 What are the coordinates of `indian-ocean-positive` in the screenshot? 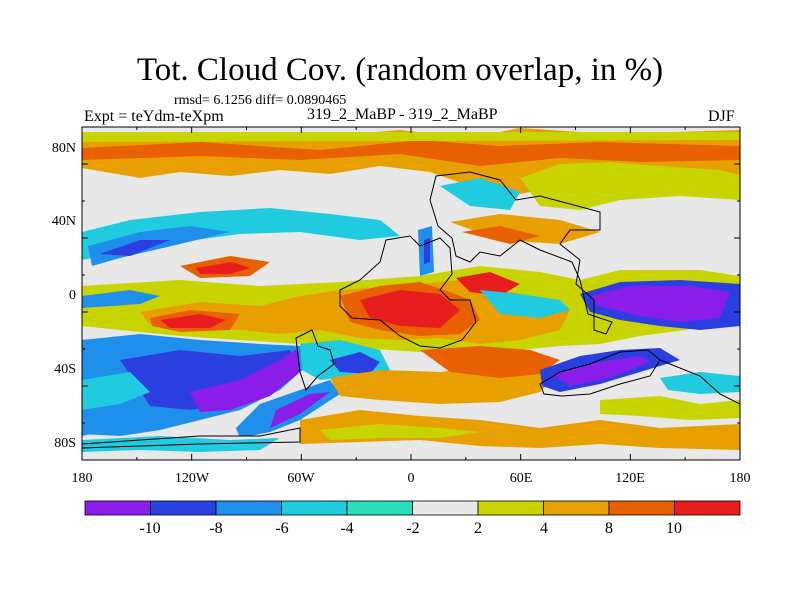 It's located at (490, 362).